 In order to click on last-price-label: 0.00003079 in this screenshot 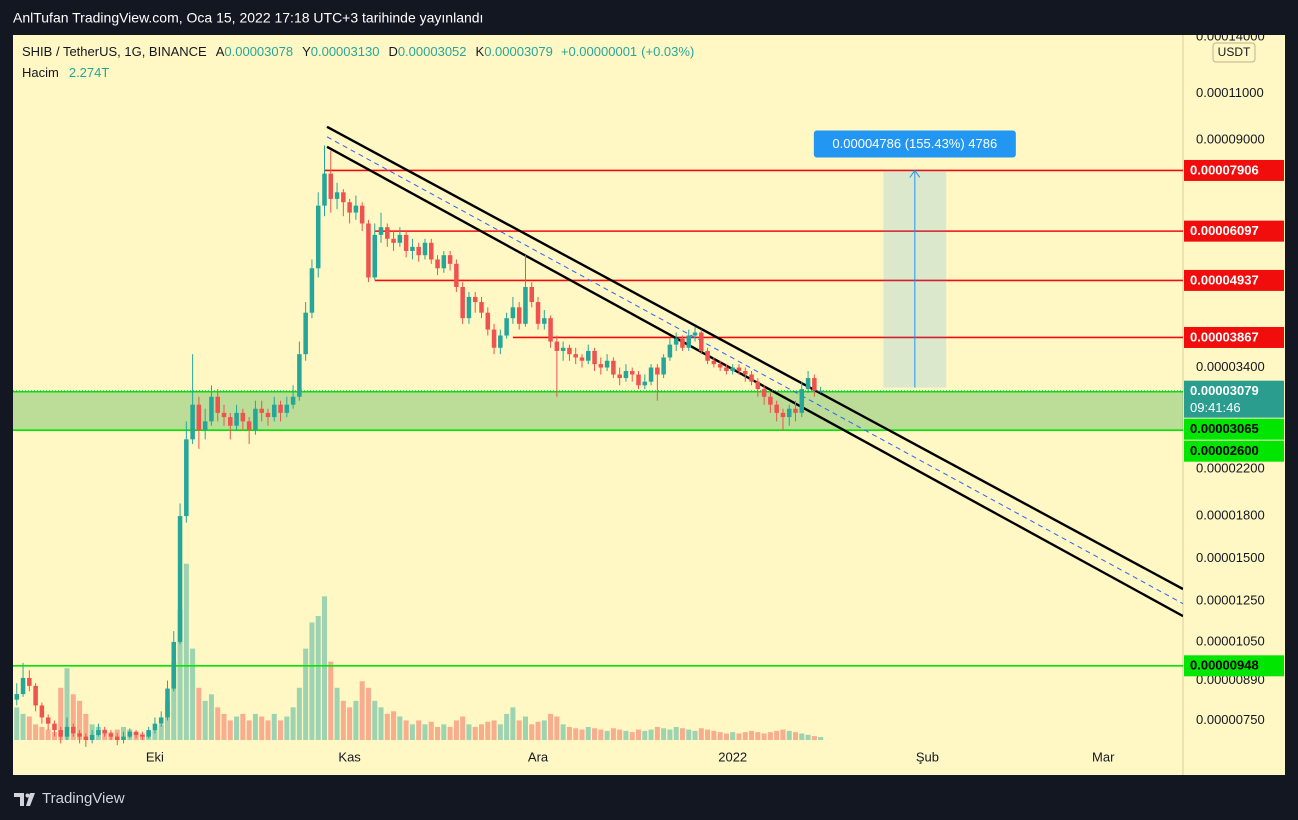, I will do `click(1224, 390)`.